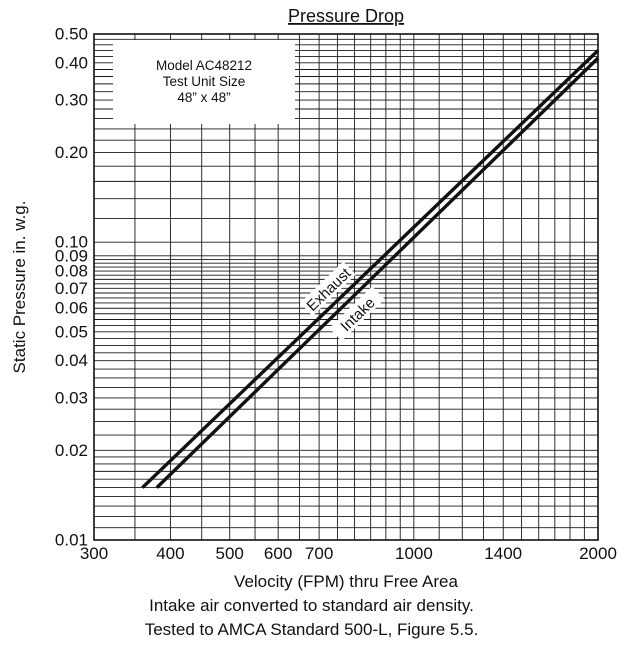 Image resolution: width=623 pixels, height=656 pixels. I want to click on x-tick-label: 500, so click(230, 553).